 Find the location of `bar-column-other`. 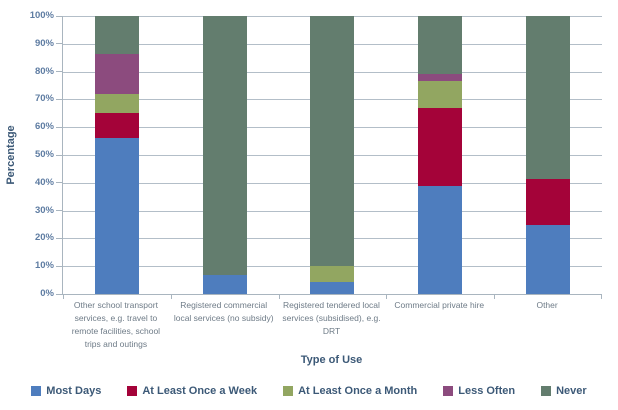

bar-column-other is located at coordinates (548, 155).